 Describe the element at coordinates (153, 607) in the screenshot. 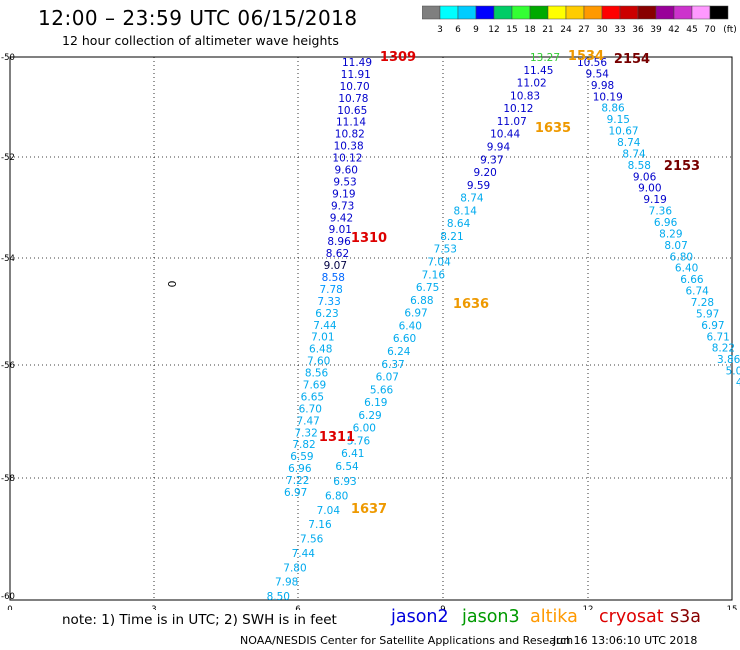

I see `lon-tick-label: 3` at that location.